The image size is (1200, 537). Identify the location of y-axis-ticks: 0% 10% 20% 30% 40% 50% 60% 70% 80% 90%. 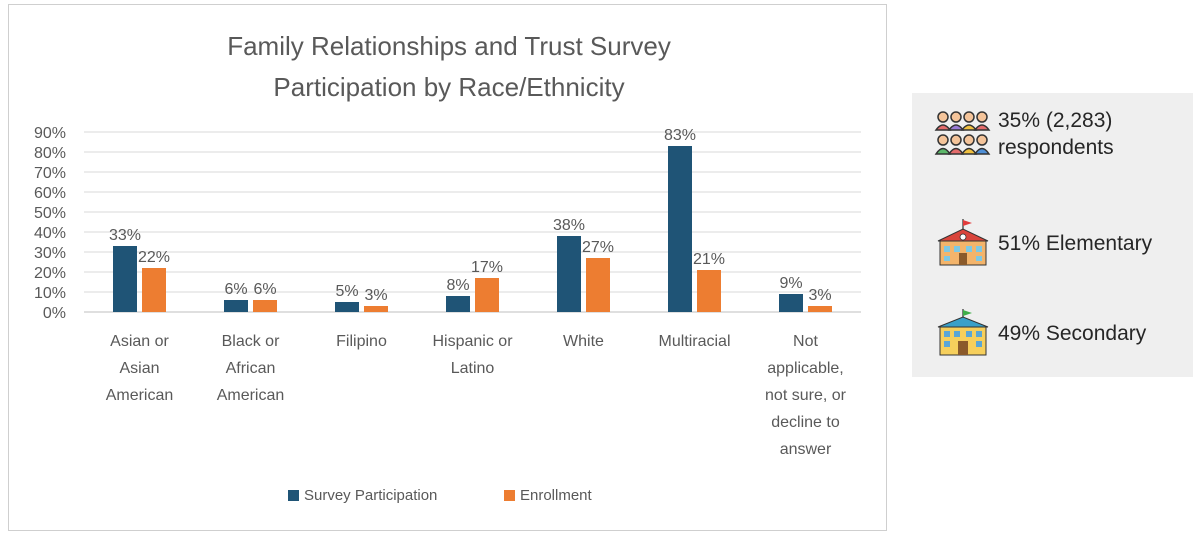
(50, 223).